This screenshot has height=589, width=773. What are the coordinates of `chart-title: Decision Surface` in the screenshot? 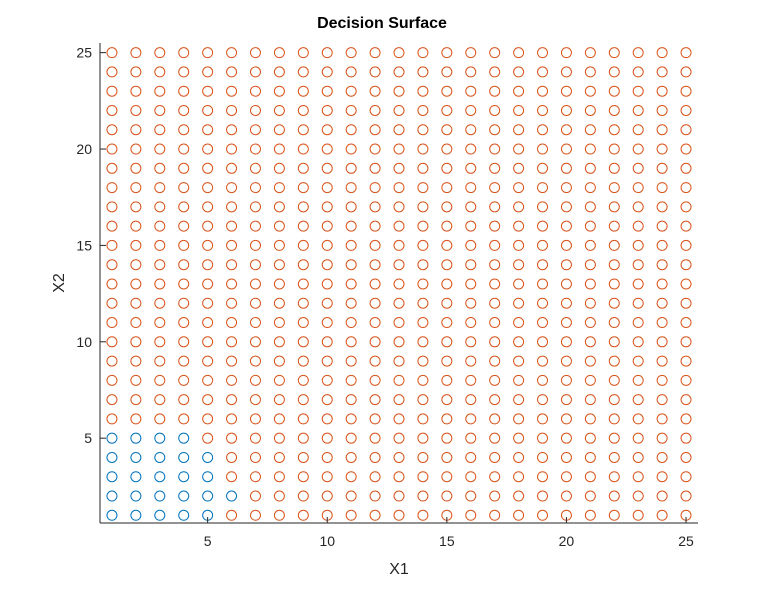 It's located at (382, 23).